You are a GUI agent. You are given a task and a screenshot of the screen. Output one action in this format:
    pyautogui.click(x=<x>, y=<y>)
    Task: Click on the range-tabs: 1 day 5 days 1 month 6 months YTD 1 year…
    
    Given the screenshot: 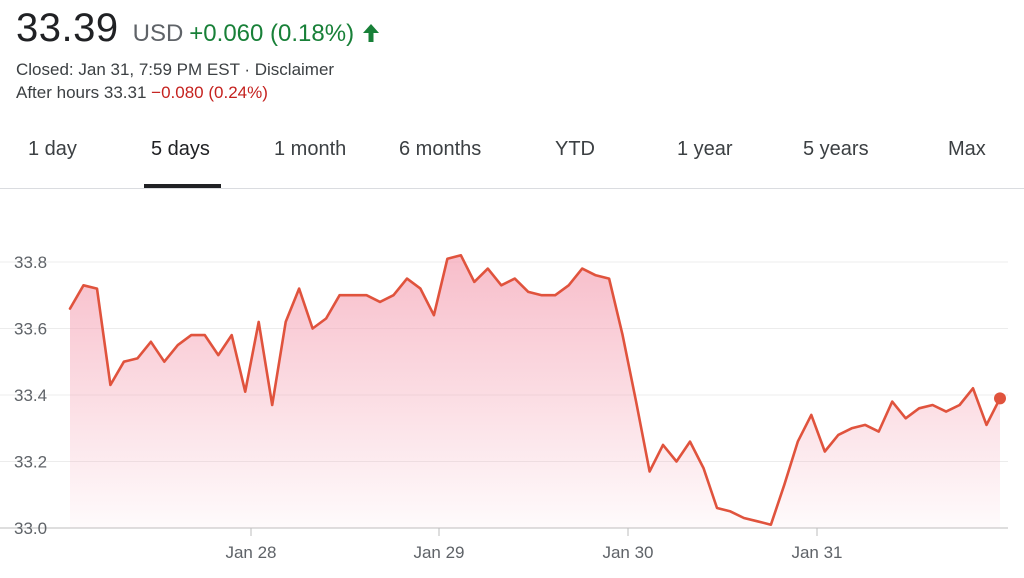 What is the action you would take?
    pyautogui.click(x=512, y=154)
    